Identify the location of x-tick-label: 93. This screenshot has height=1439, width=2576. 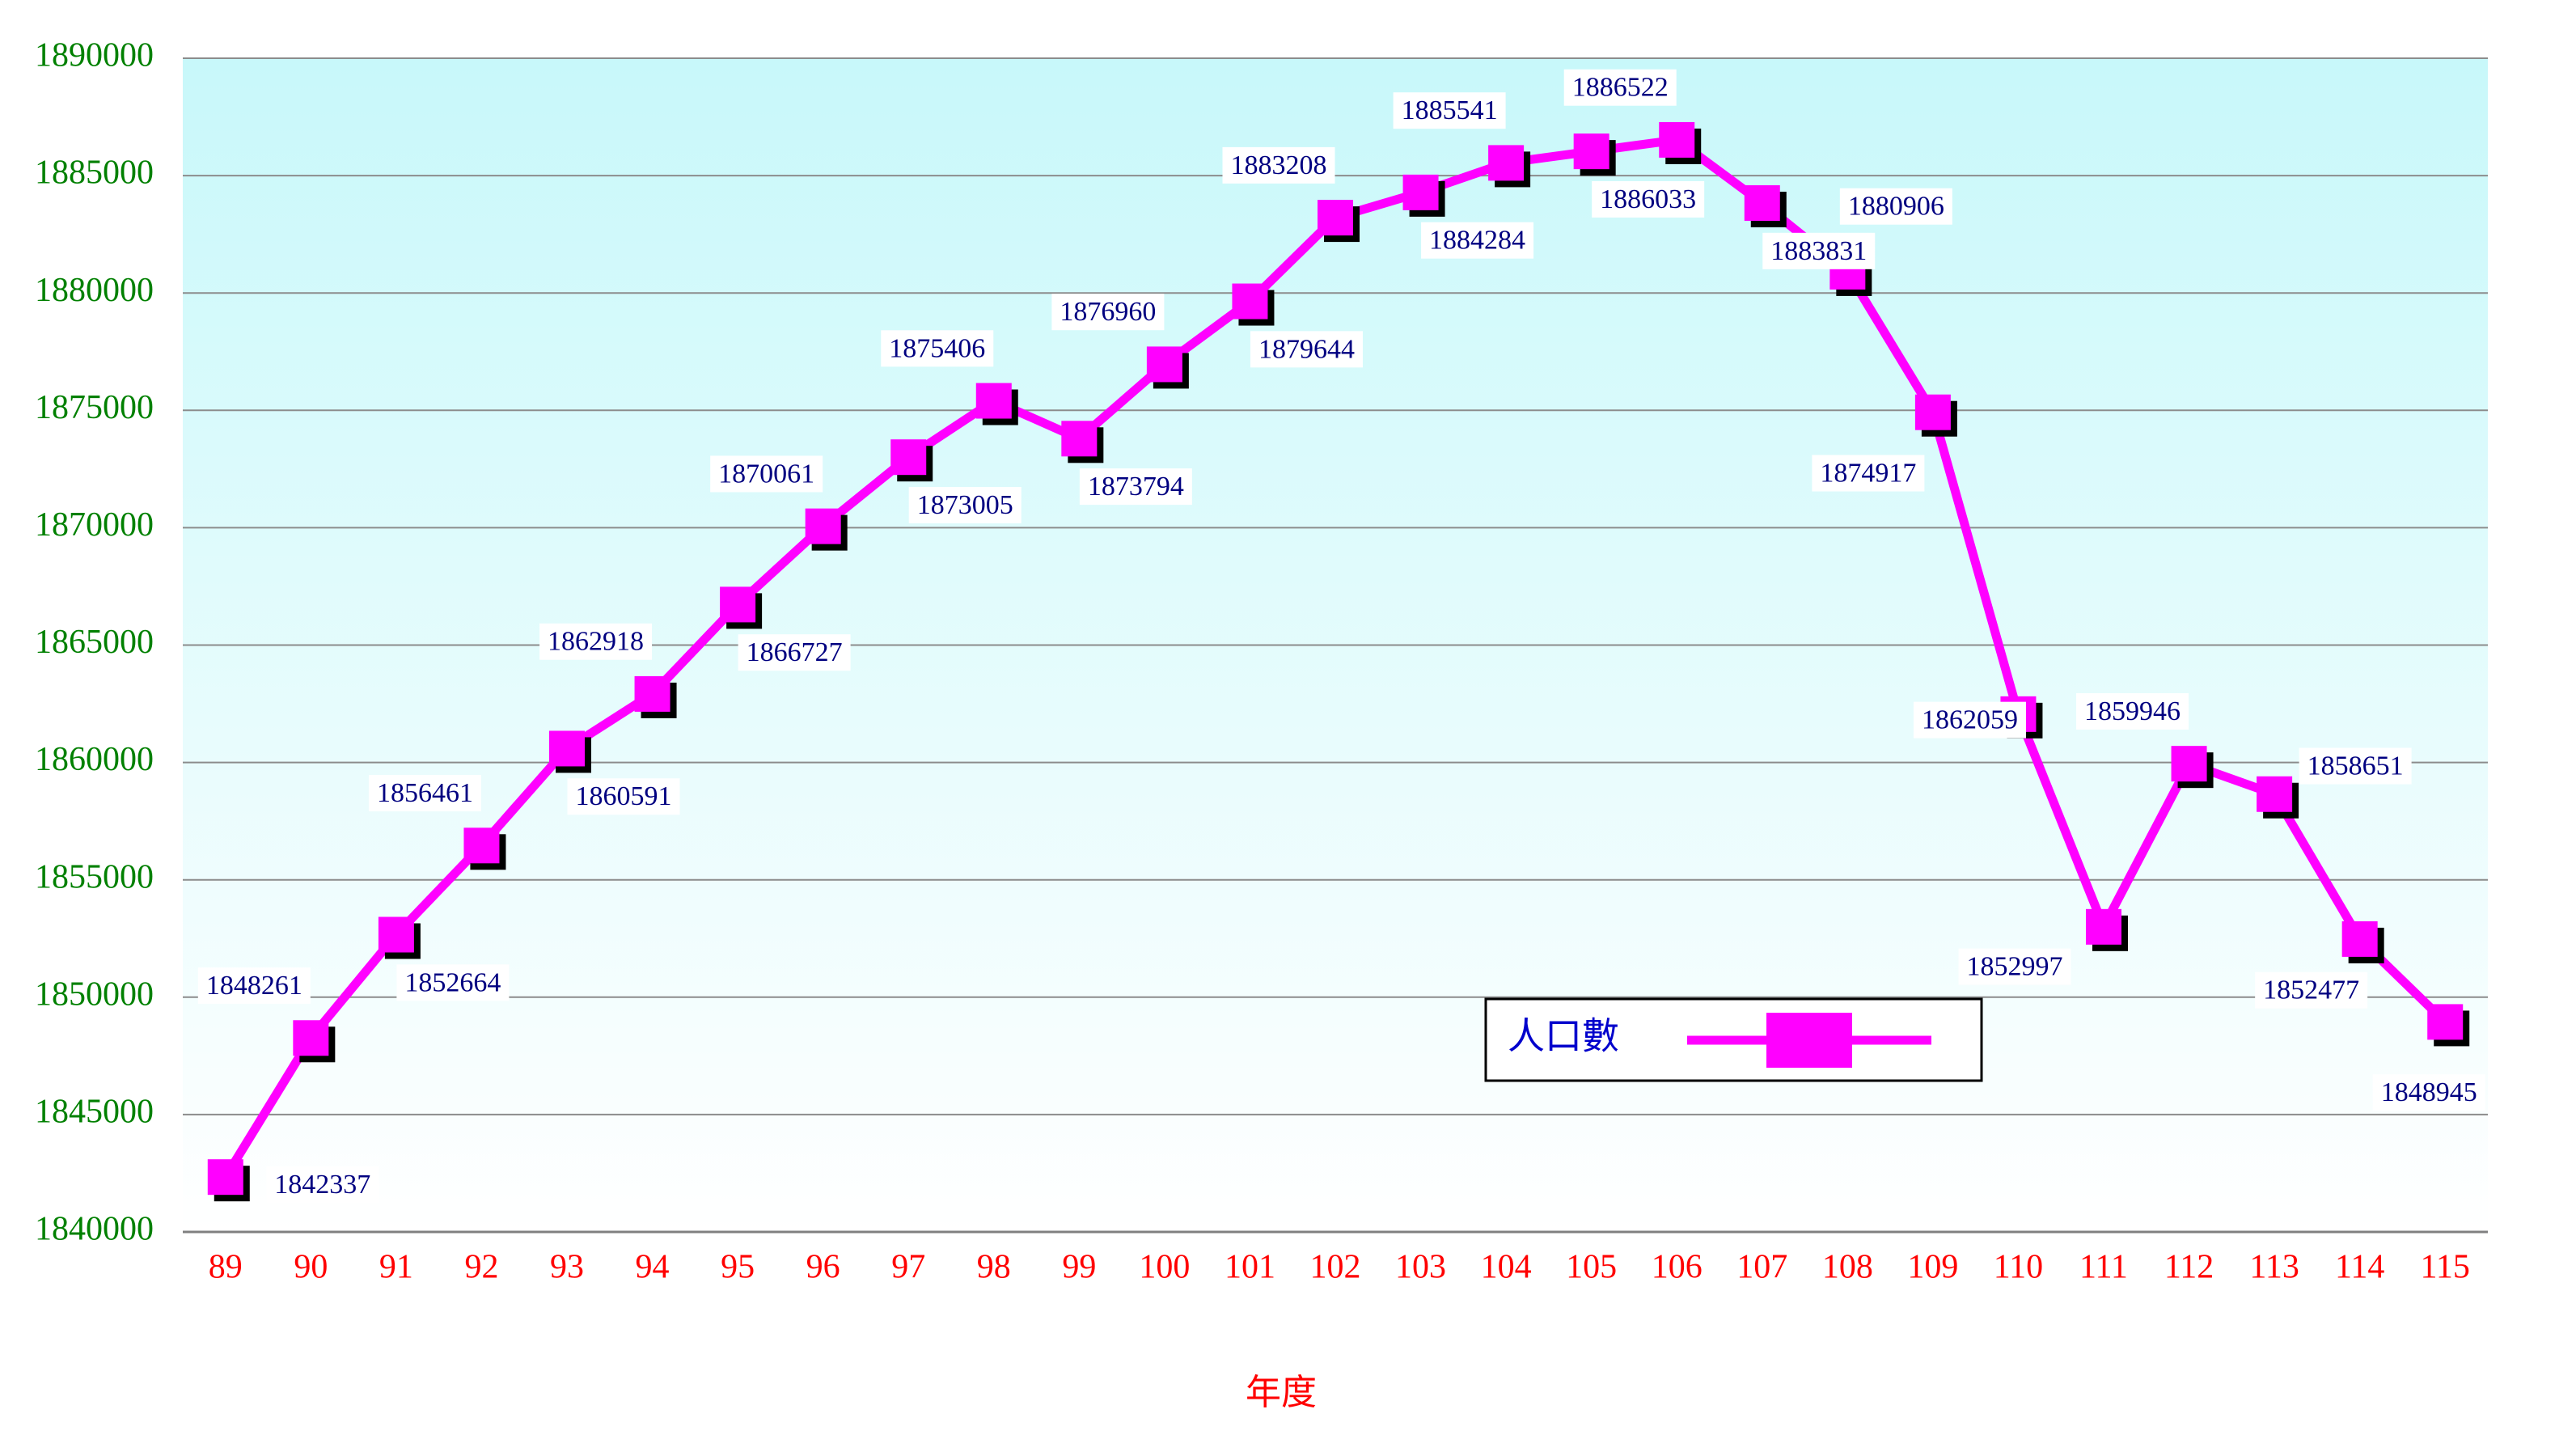
(567, 1267).